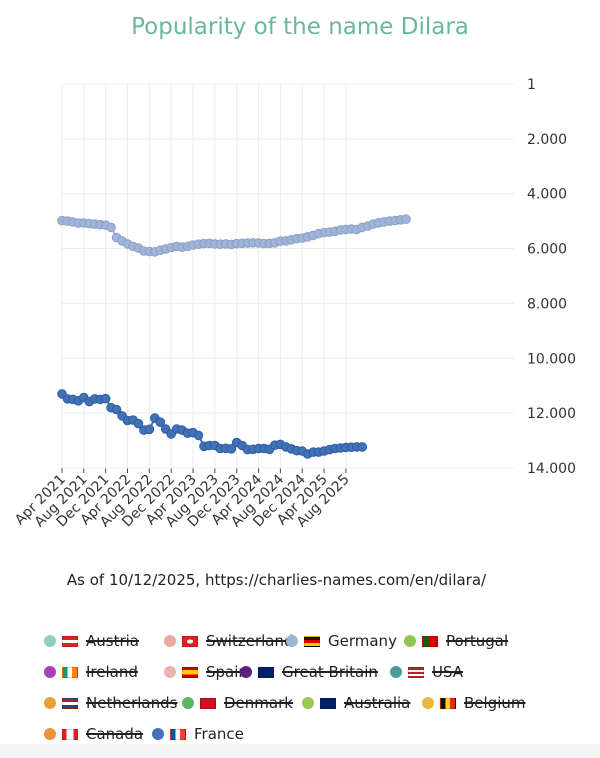  I want to click on legend-item-germany: Germany, so click(341, 641).